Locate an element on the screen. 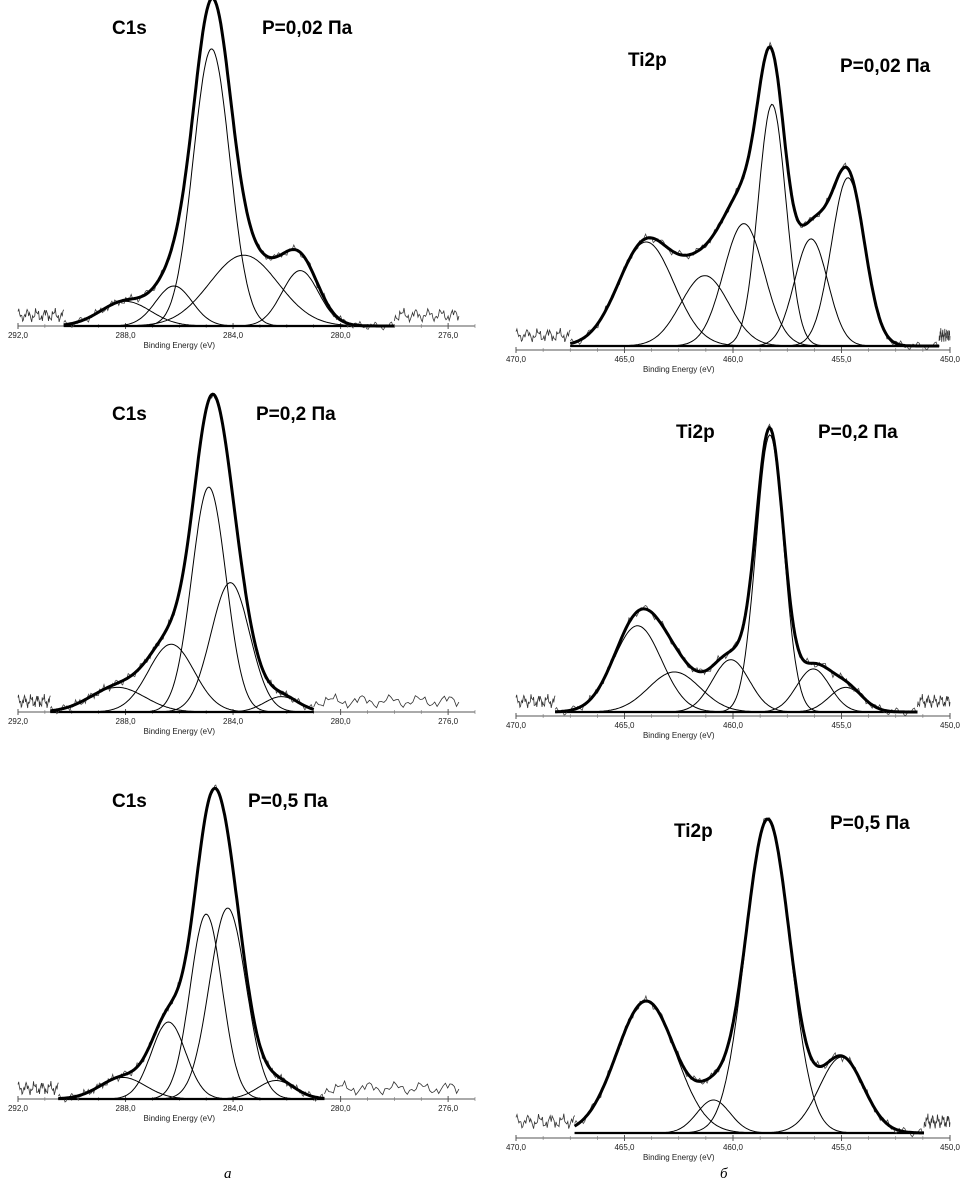 The width and height of the screenshot is (967, 1190). caption-right: б is located at coordinates (724, 1174).